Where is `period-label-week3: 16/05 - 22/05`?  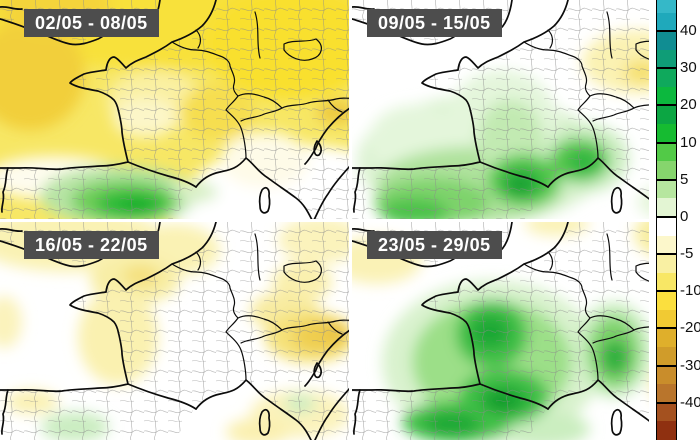 period-label-week3: 16/05 - 22/05 is located at coordinates (91, 245).